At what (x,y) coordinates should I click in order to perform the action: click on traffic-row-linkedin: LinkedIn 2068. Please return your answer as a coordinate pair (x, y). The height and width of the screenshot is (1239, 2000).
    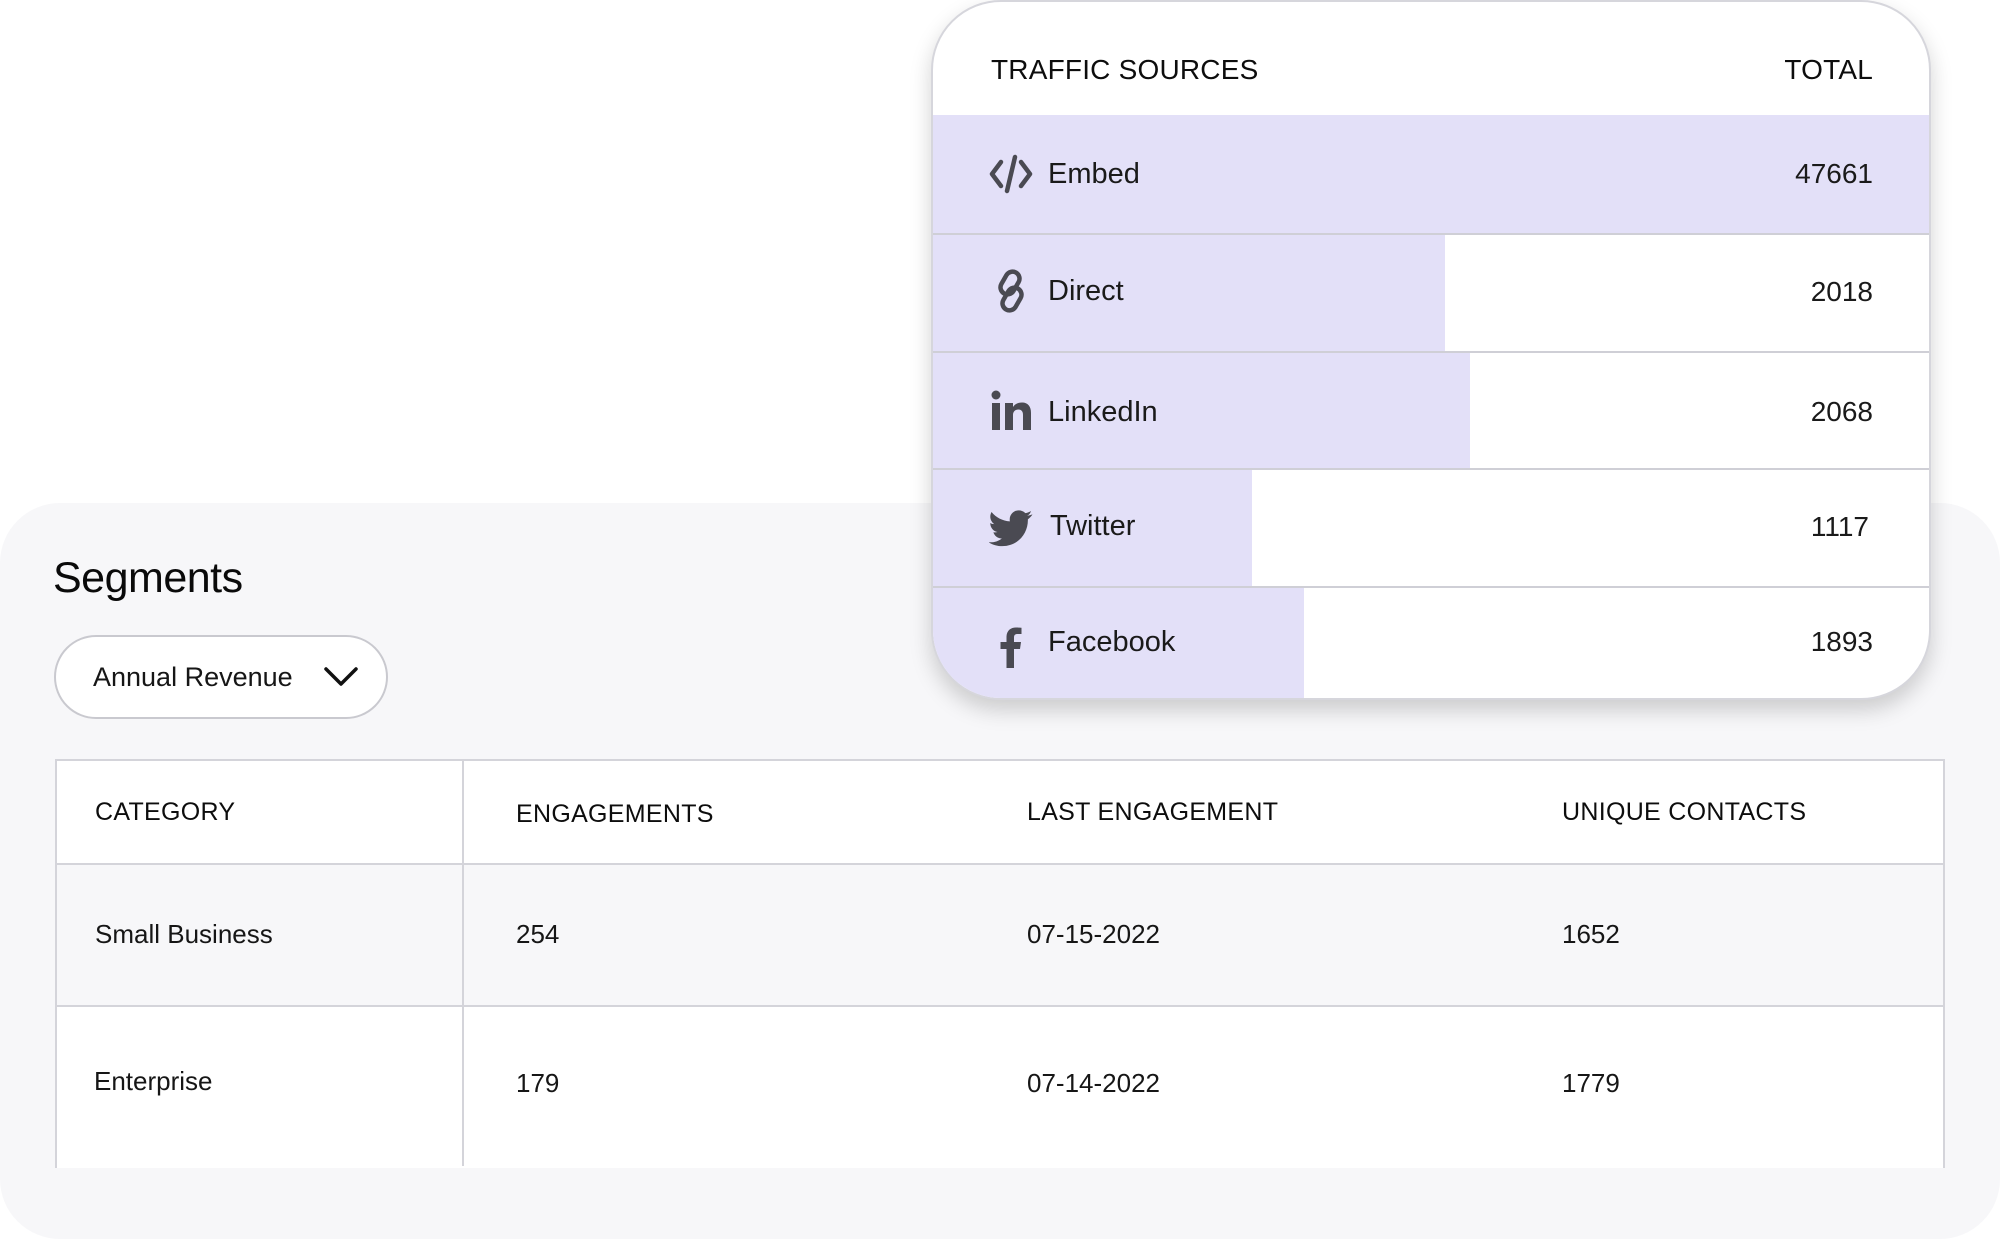
    Looking at the image, I should click on (1431, 410).